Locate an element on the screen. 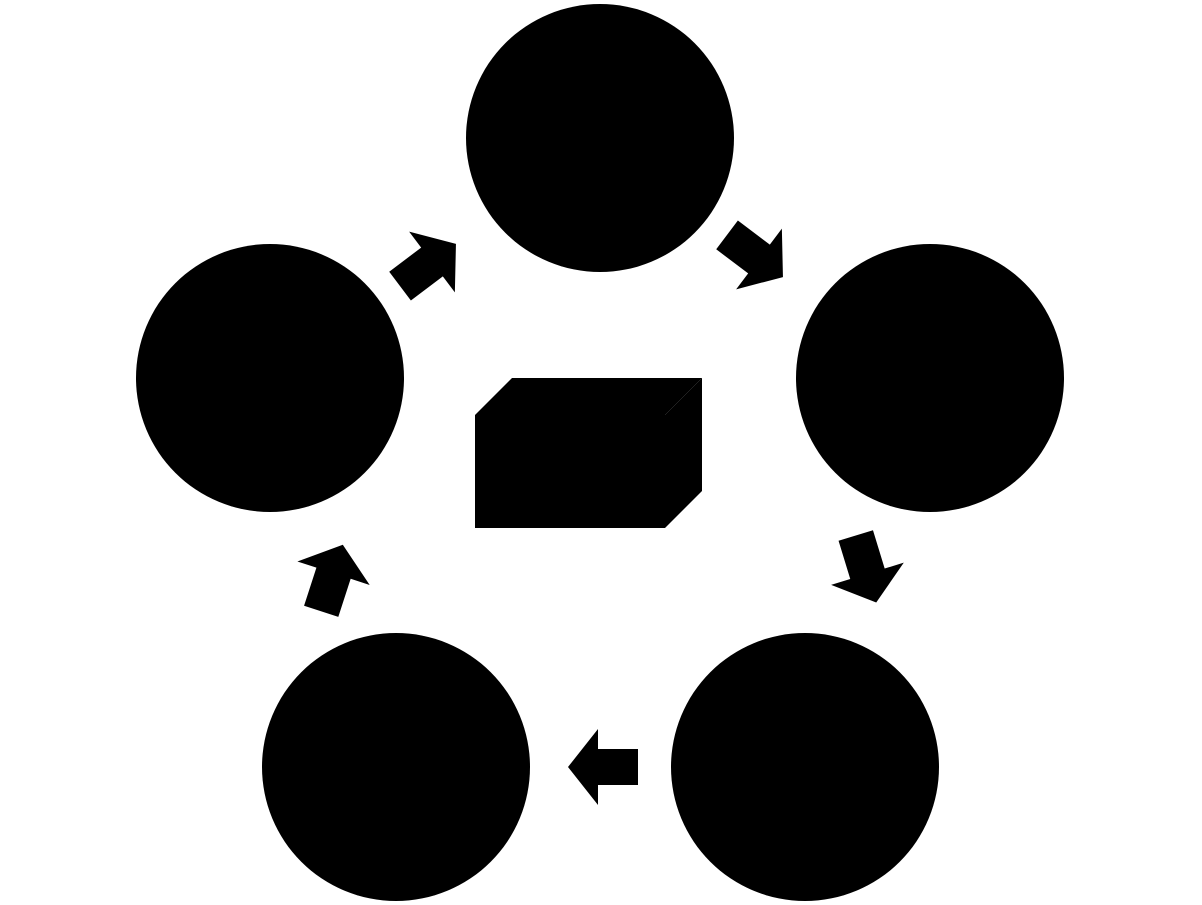 Image resolution: width=1202 pixels, height=905 pixels. node-learning-environment is located at coordinates (600, 138).